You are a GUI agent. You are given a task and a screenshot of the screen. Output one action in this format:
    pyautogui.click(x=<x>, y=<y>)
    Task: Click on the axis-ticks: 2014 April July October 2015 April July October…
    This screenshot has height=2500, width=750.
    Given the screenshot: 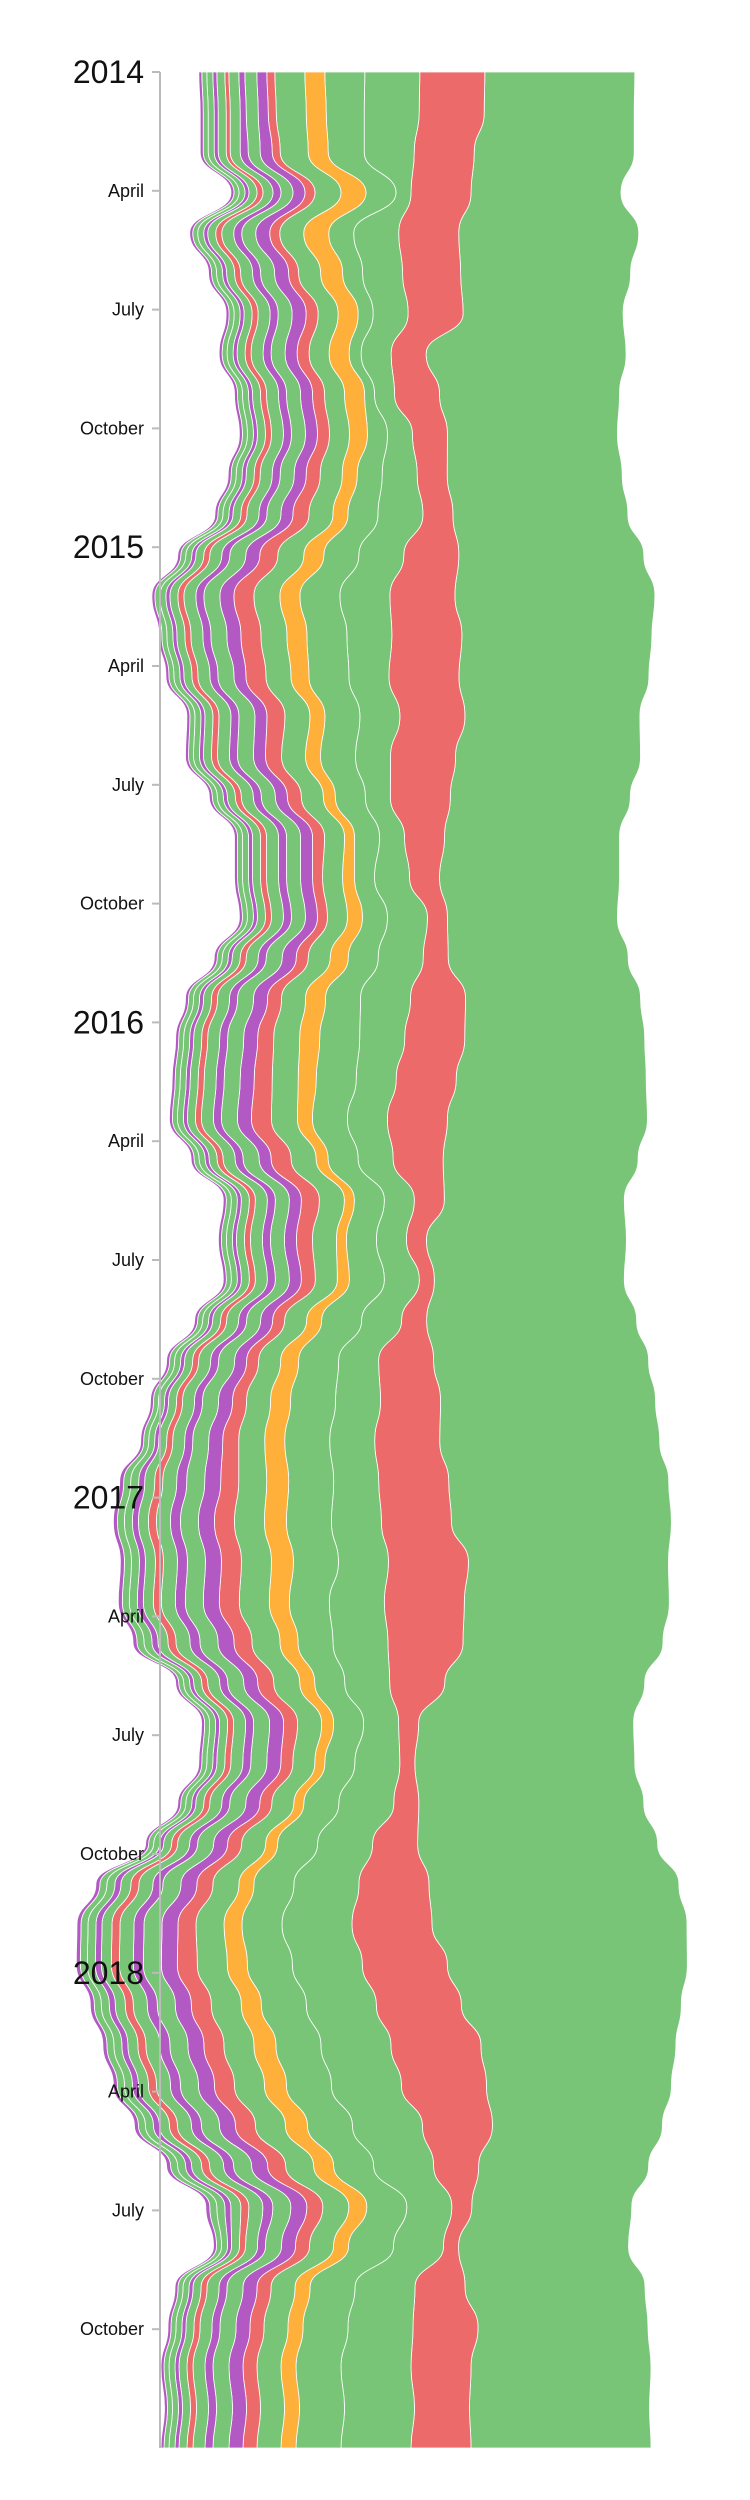 What is the action you would take?
    pyautogui.click(x=116, y=1196)
    